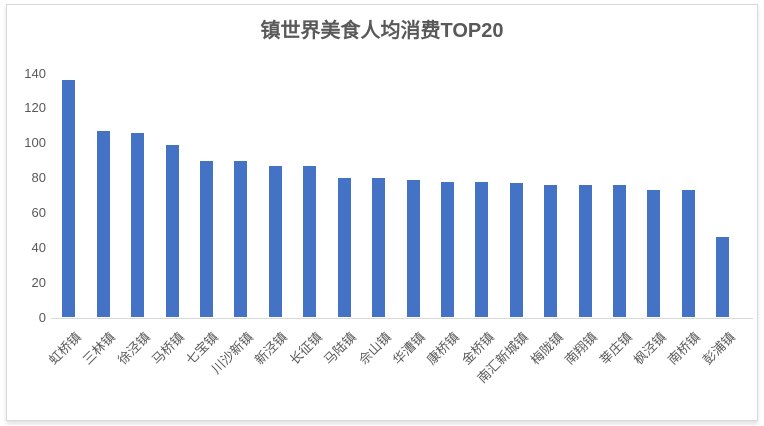 This screenshot has width=764, height=426. I want to click on x-axis-label: 马桥镇, so click(167, 348).